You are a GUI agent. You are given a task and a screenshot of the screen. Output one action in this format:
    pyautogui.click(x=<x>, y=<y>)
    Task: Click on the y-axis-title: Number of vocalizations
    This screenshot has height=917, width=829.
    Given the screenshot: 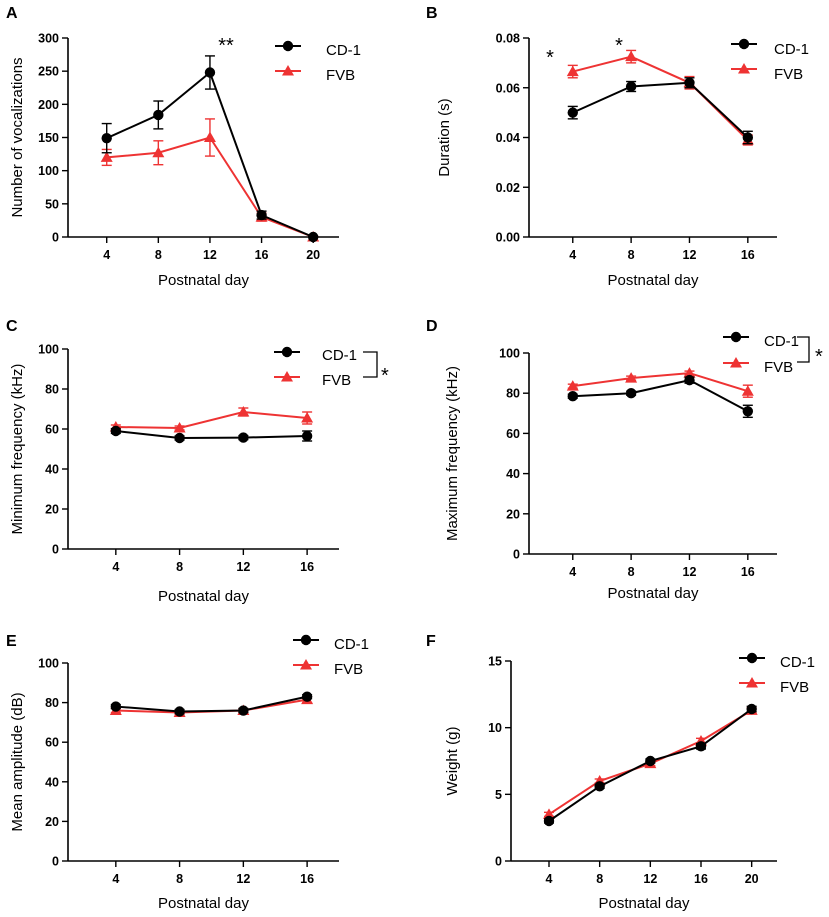 What is the action you would take?
    pyautogui.click(x=17, y=137)
    